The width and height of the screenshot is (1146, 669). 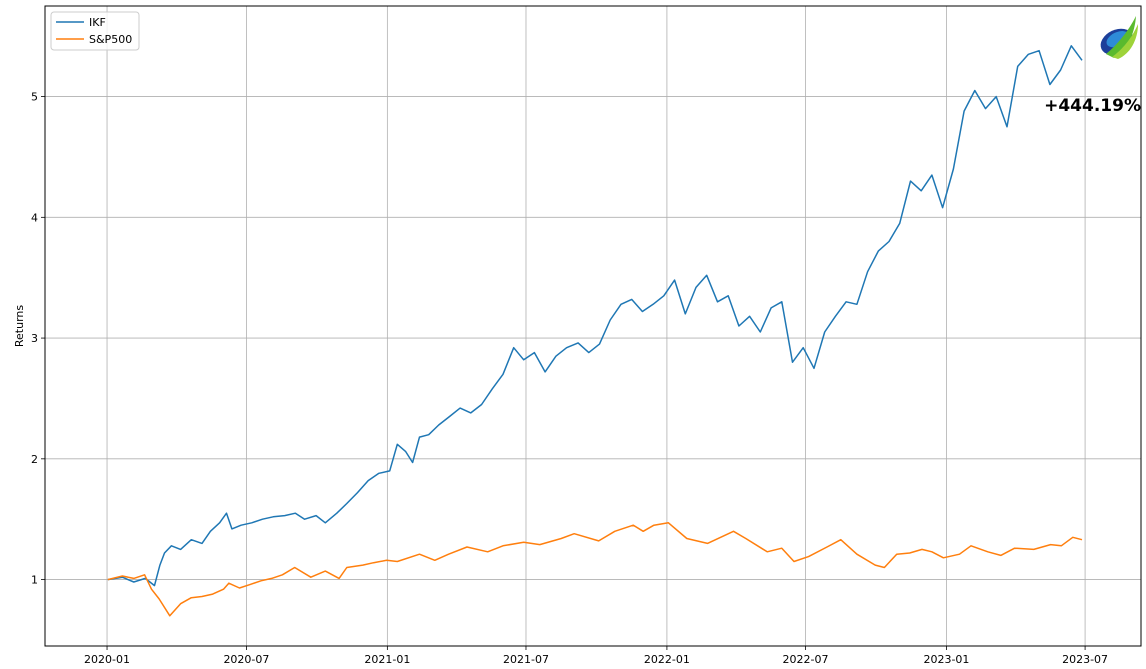 I want to click on y-tick-label: 4, so click(x=34, y=217).